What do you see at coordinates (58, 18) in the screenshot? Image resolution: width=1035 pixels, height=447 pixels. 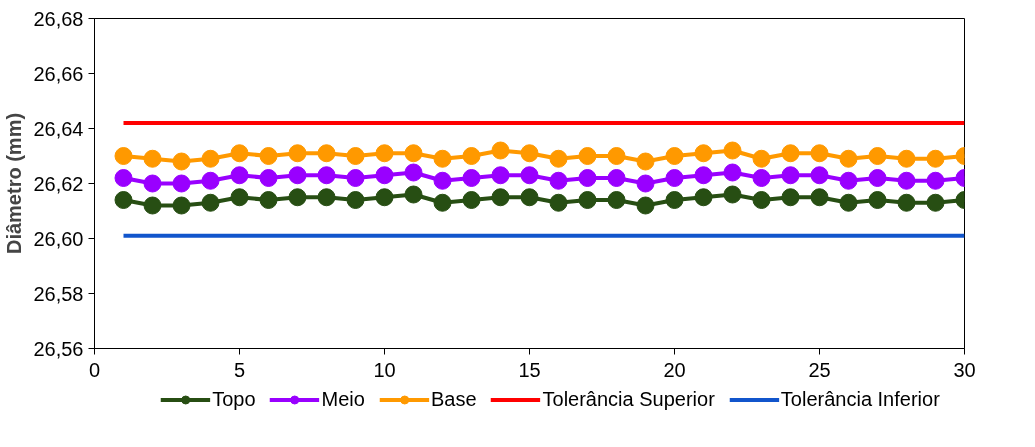 I see `y-tick-label: 26,68` at bounding box center [58, 18].